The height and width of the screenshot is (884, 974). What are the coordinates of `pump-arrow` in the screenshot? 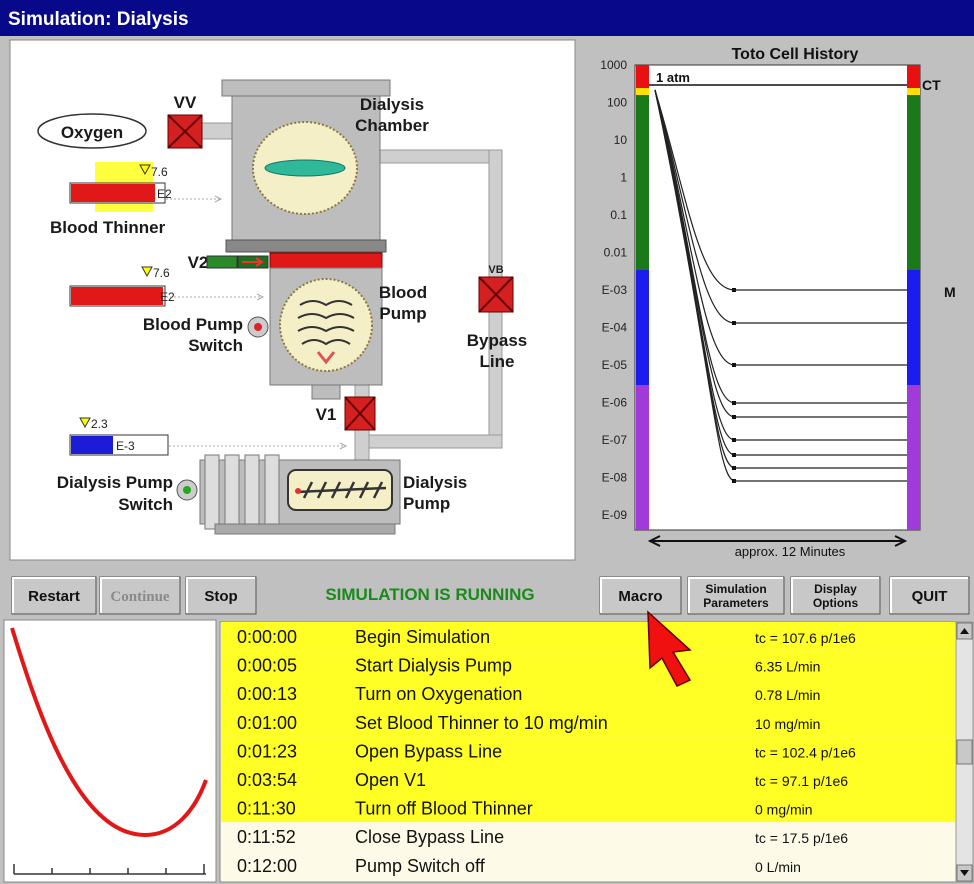 It's located at (326, 358).